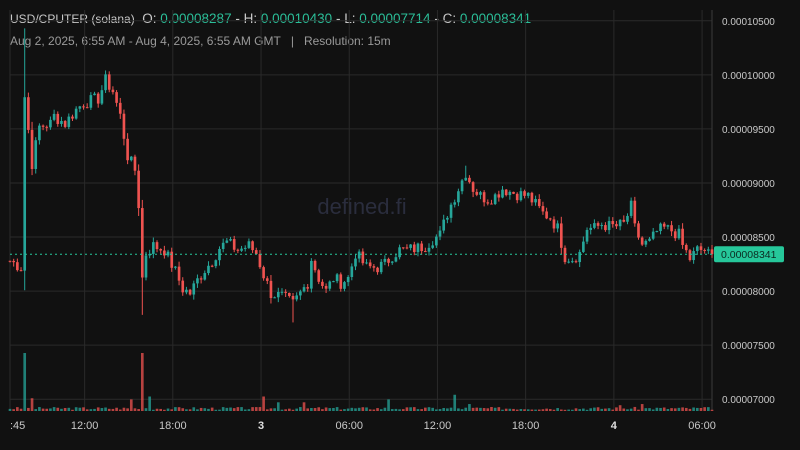 The height and width of the screenshot is (450, 800). Describe the element at coordinates (438, 426) in the screenshot. I see `x-tick-label: 12:00` at that location.